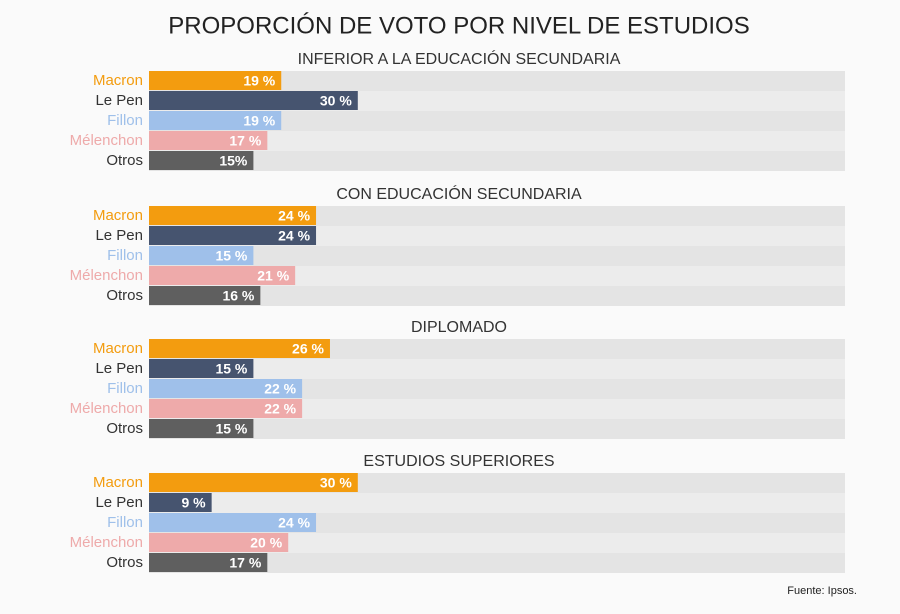  I want to click on group-subtitle: CON EDUCACIÓN SECUNDARIA, so click(459, 193).